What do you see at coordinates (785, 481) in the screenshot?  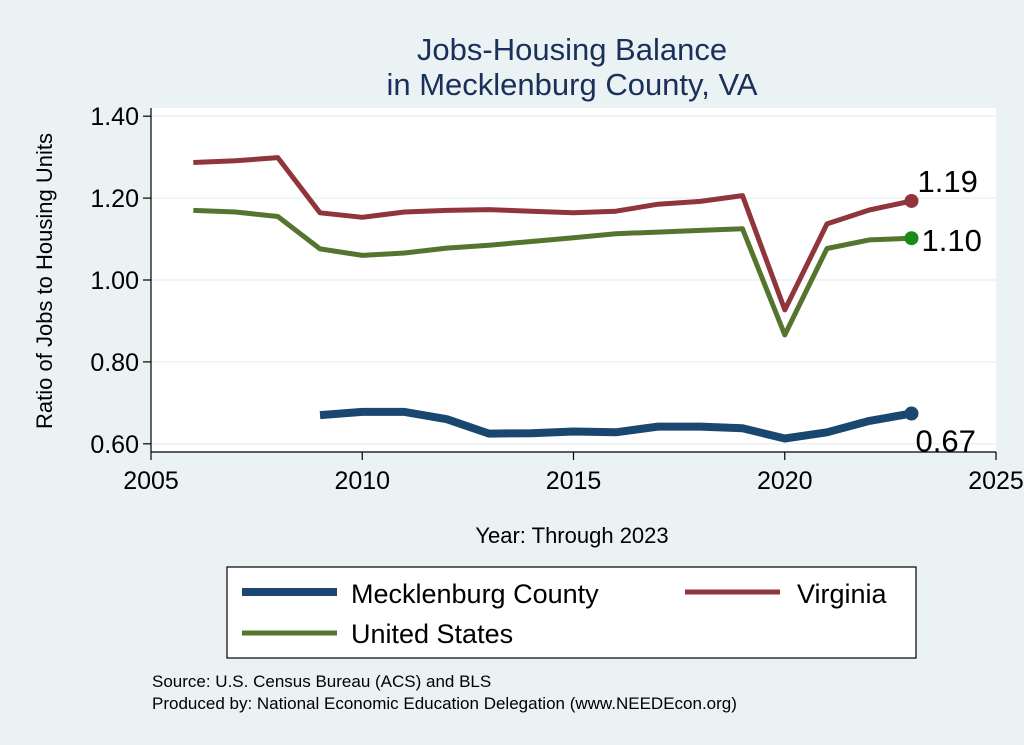 I see `x-tick-label: 2020` at bounding box center [785, 481].